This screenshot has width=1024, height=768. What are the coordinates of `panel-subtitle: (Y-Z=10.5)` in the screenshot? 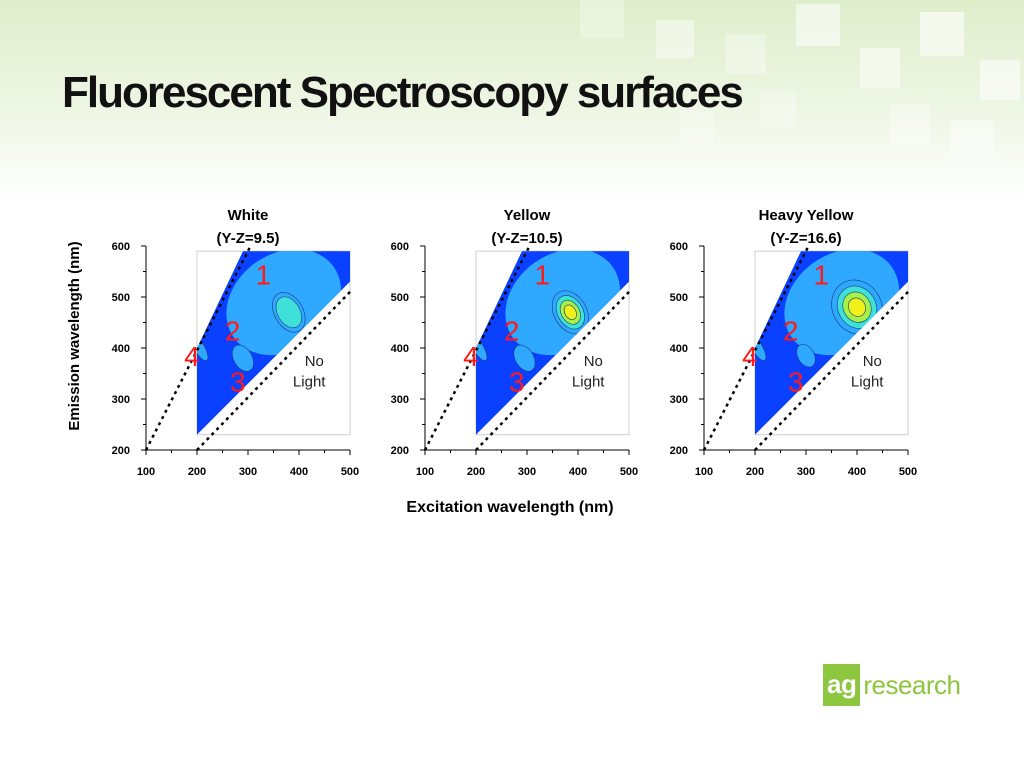 It's located at (526, 238).